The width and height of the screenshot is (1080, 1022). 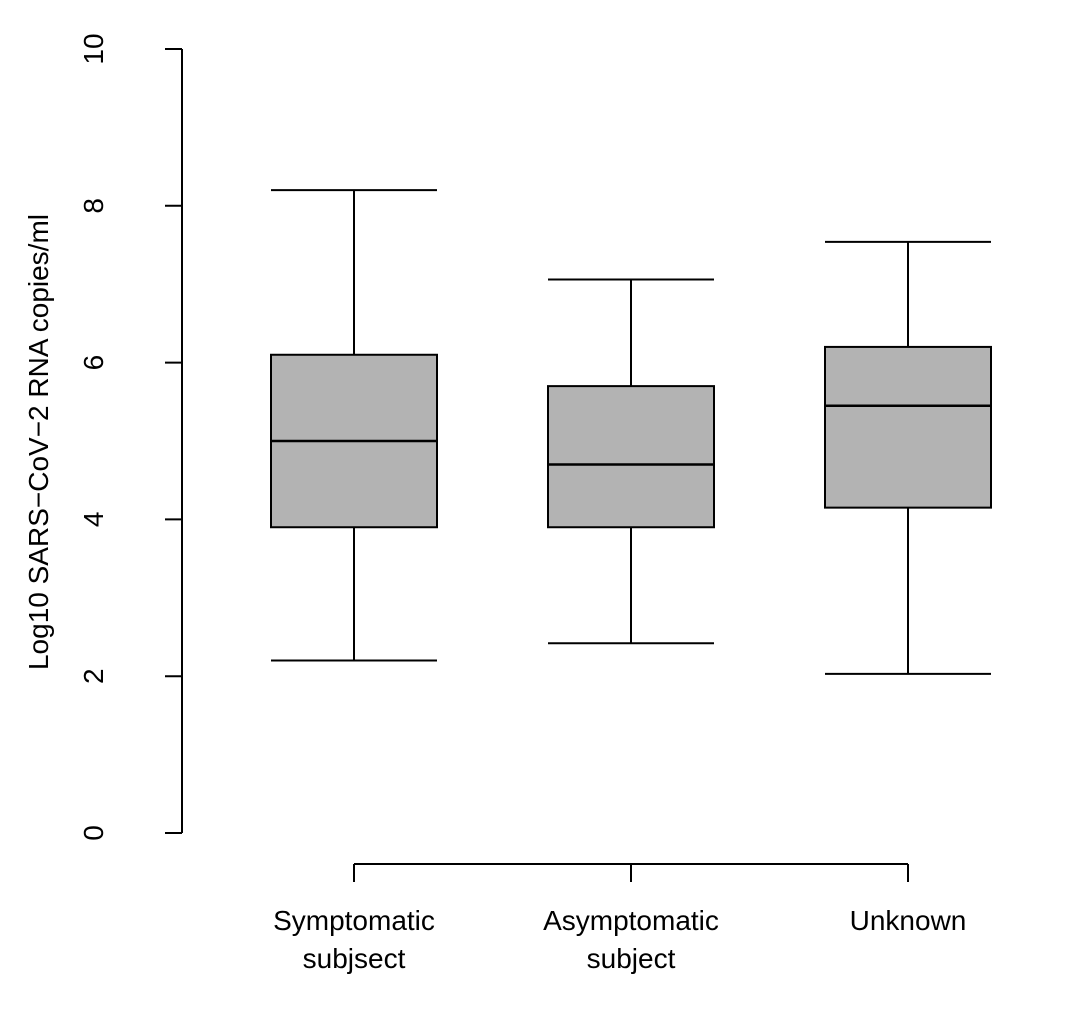 I want to click on y-tick-label: 2, so click(x=93, y=676).